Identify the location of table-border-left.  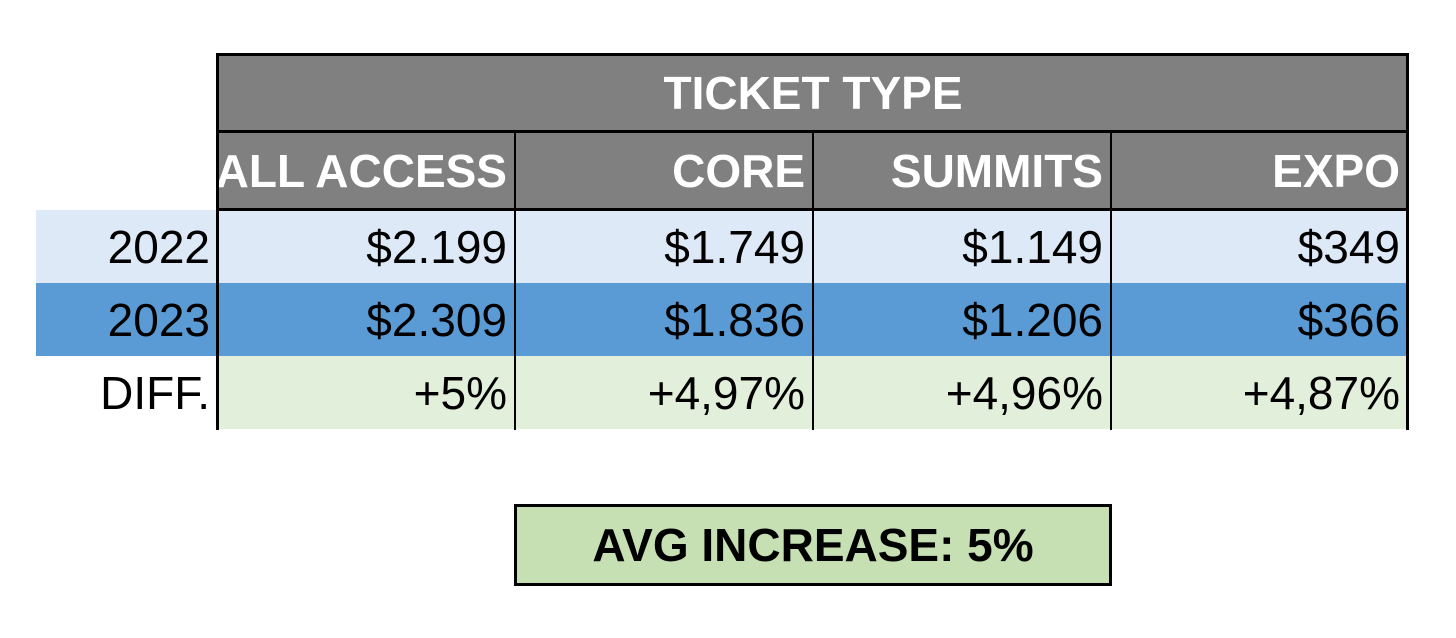
(217, 241).